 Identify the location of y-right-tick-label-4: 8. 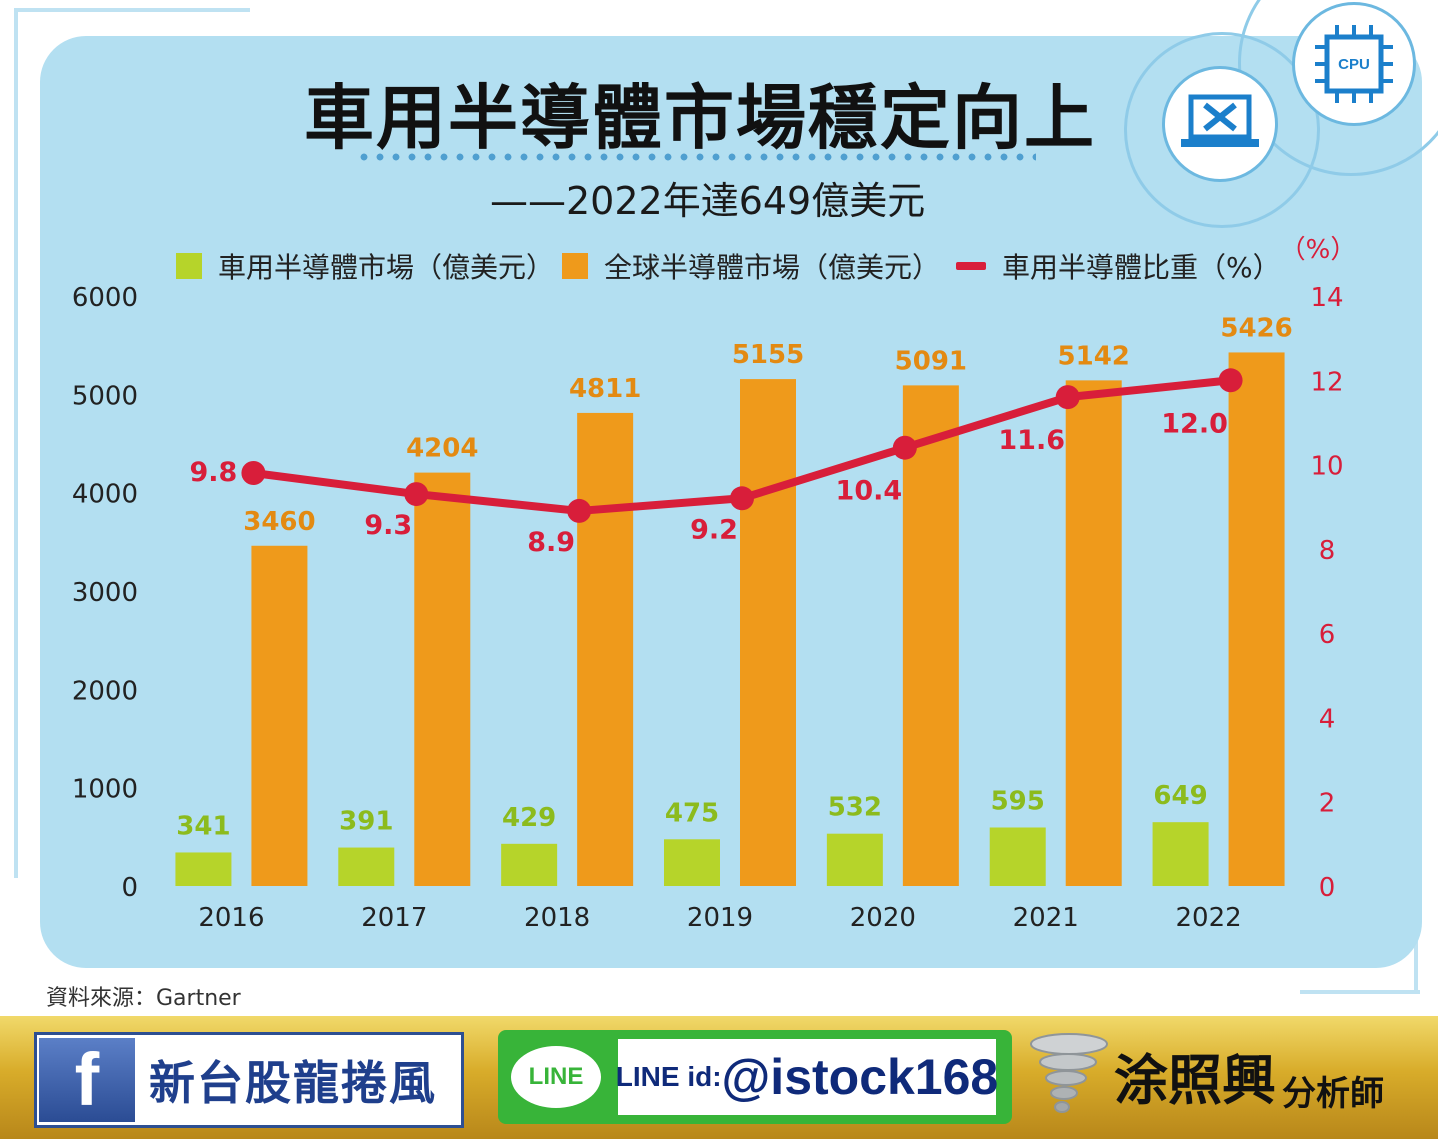
(1327, 551).